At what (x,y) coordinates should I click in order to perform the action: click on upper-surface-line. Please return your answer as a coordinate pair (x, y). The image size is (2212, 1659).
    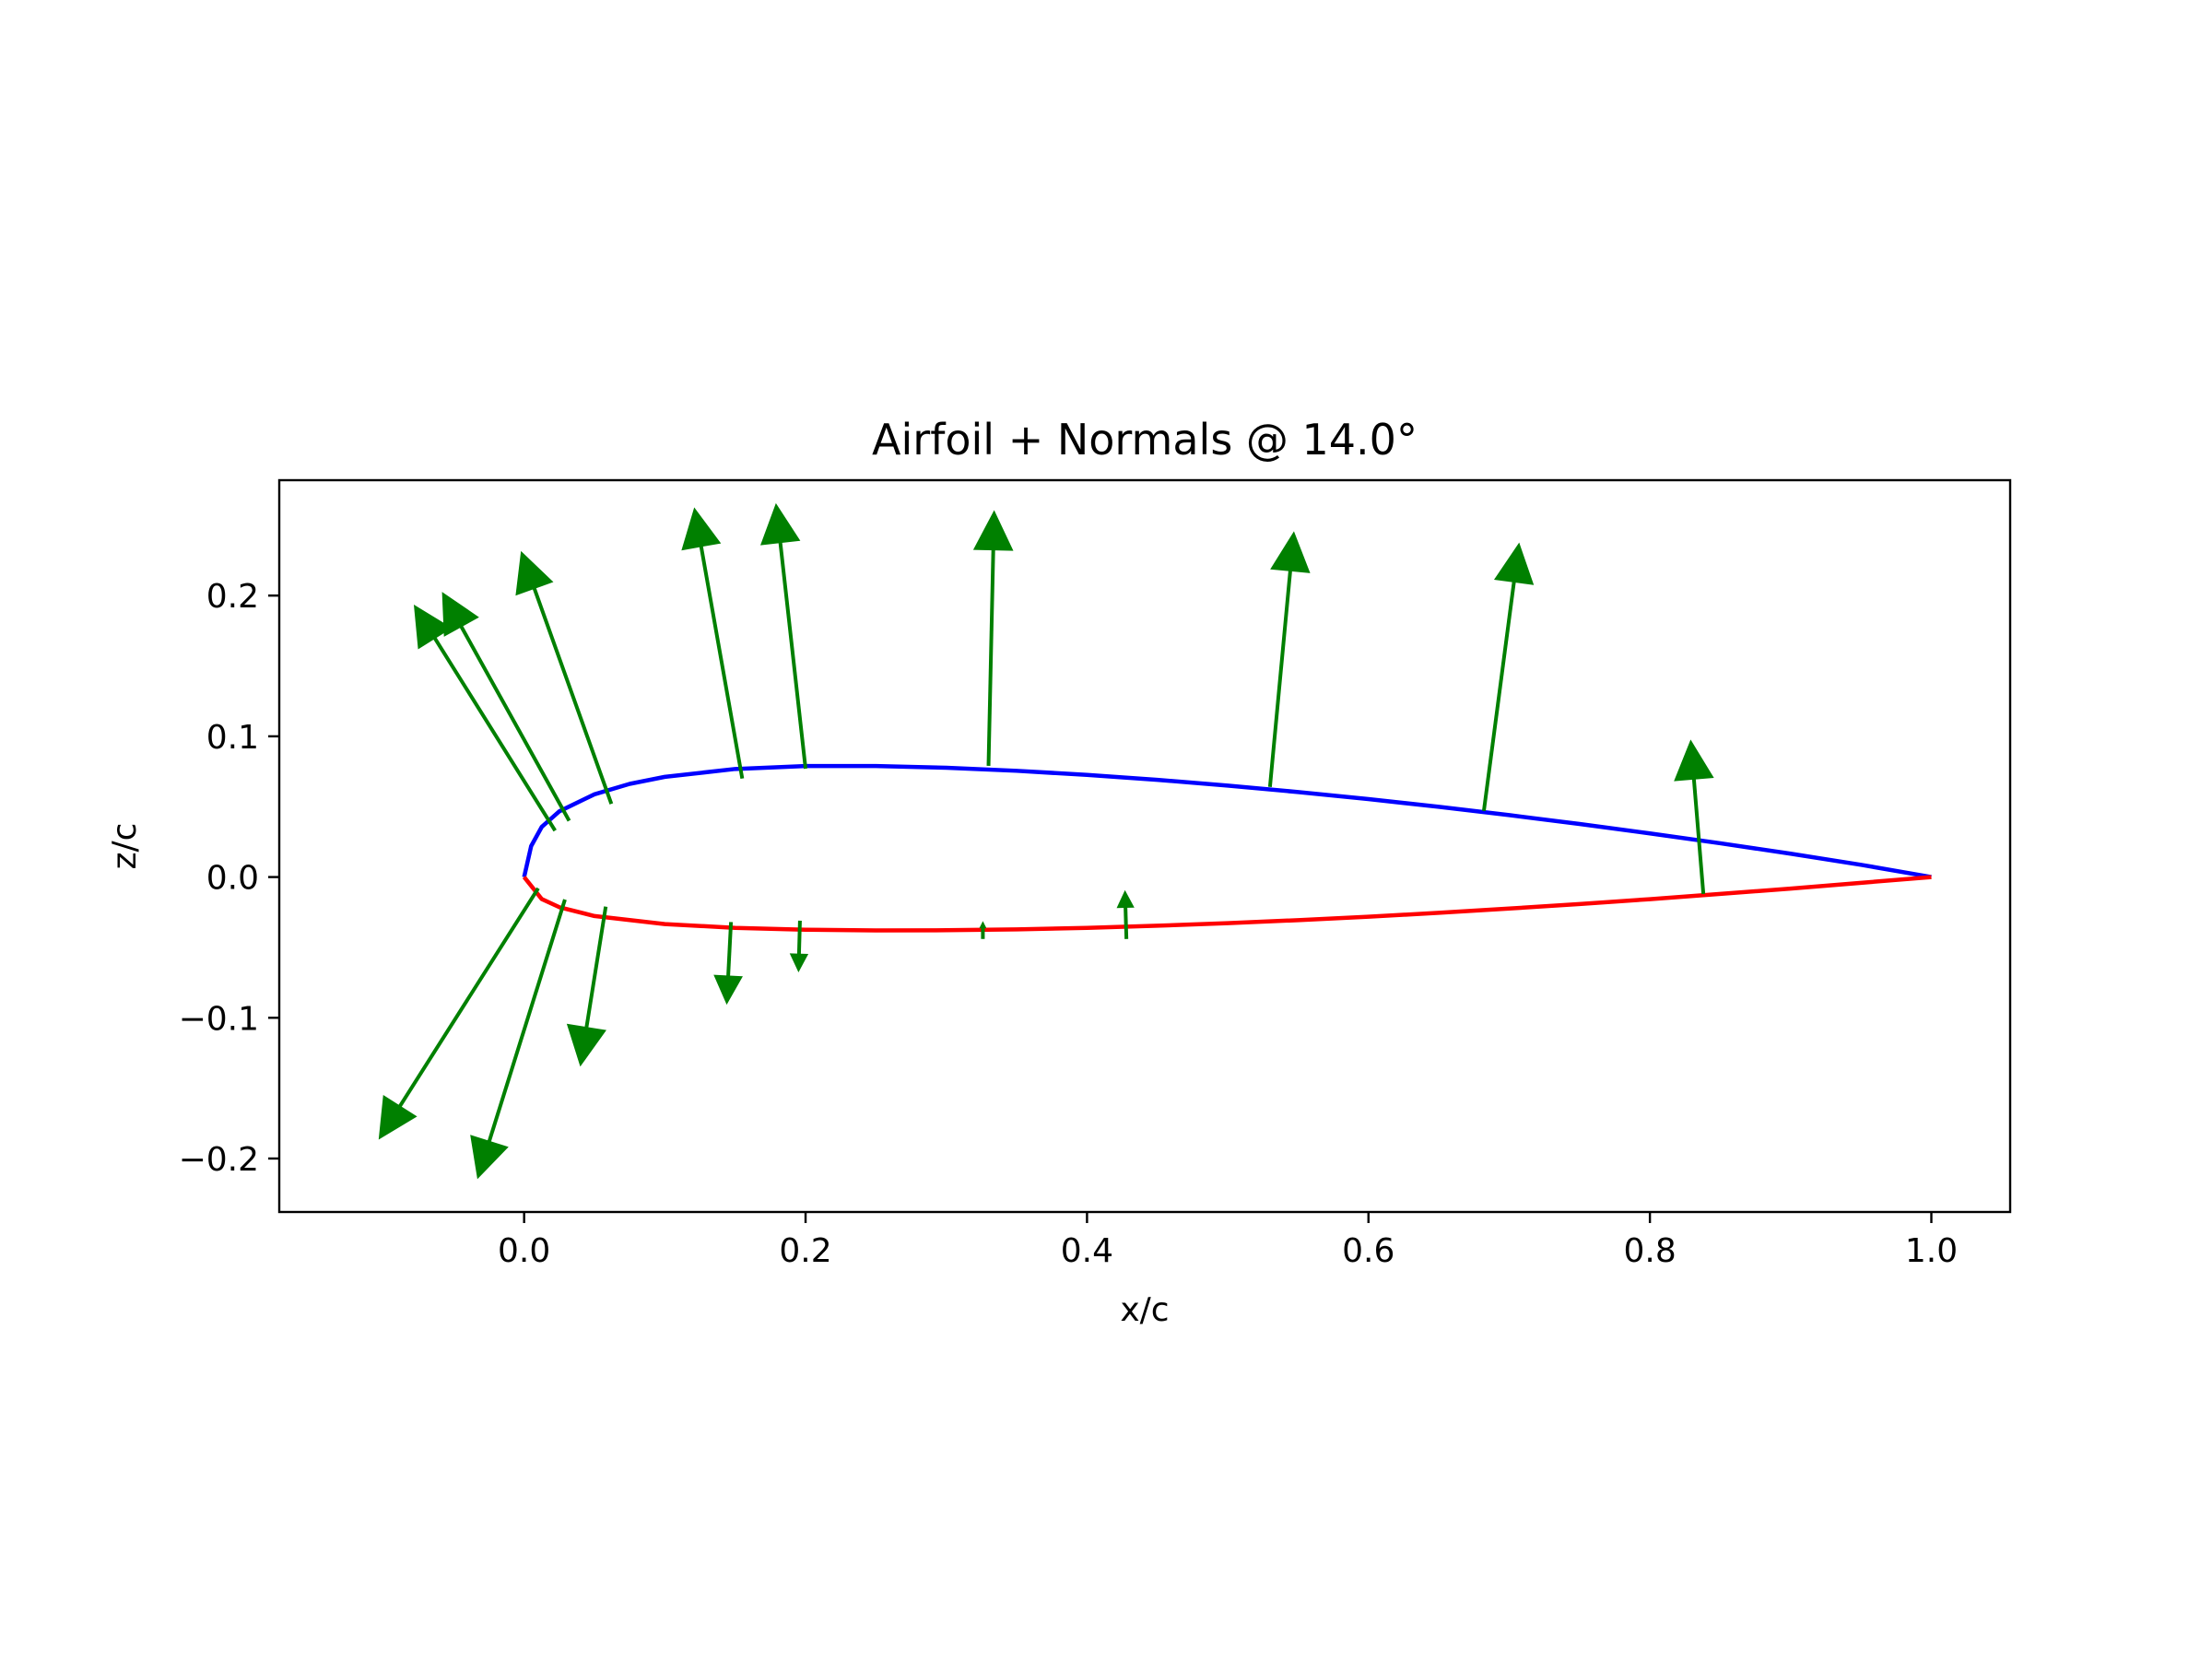
    Looking at the image, I should click on (1227, 821).